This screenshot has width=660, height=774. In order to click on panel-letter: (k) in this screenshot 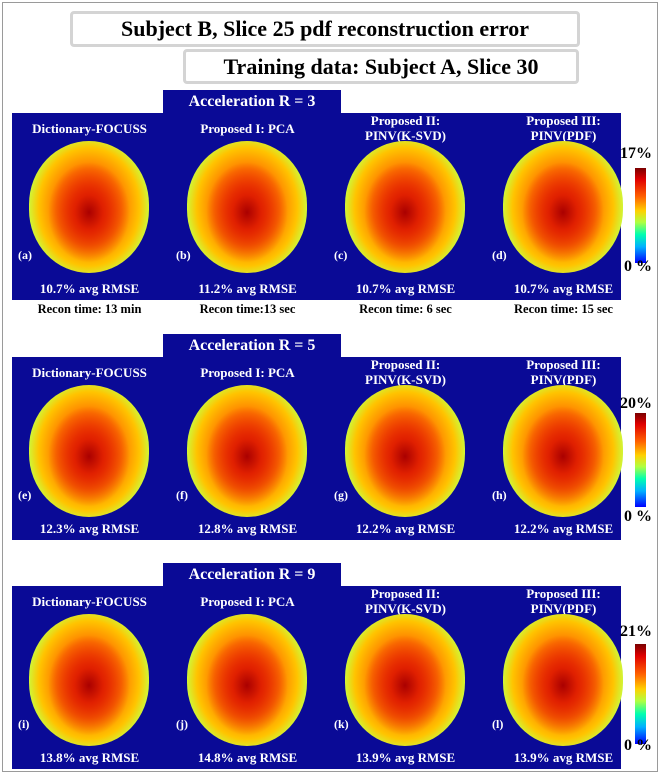, I will do `click(341, 724)`.